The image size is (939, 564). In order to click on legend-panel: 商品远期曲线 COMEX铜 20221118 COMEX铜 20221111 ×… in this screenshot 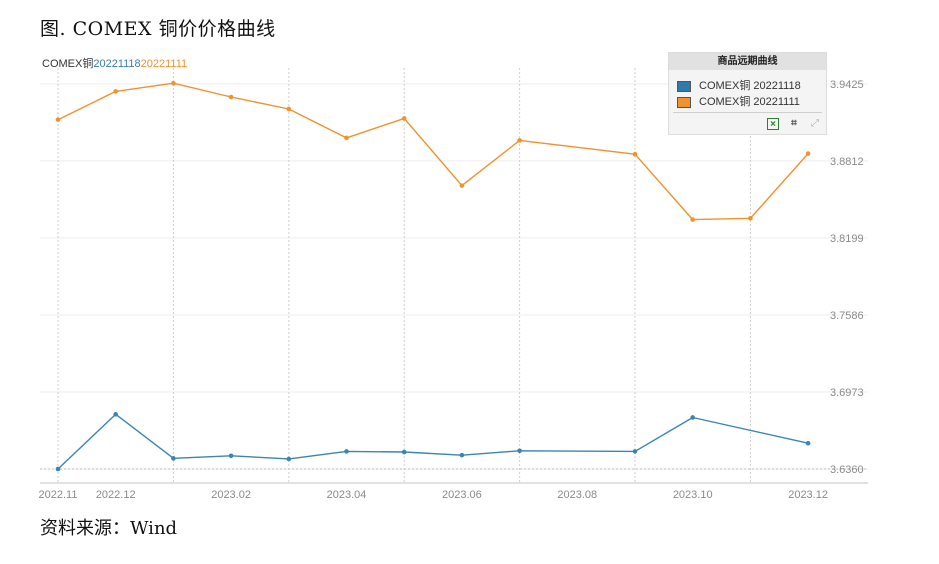, I will do `click(747, 93)`.